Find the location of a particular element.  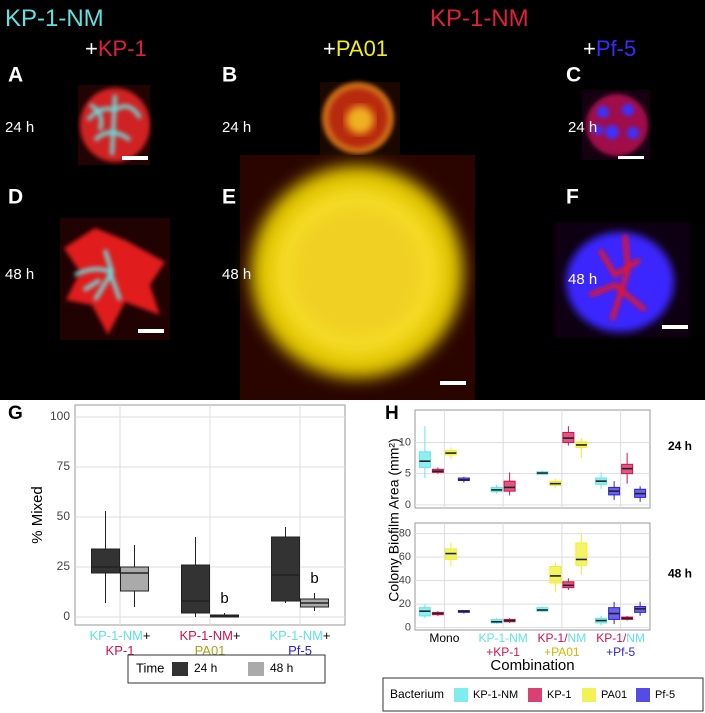

micrograph-c is located at coordinates (616, 125).